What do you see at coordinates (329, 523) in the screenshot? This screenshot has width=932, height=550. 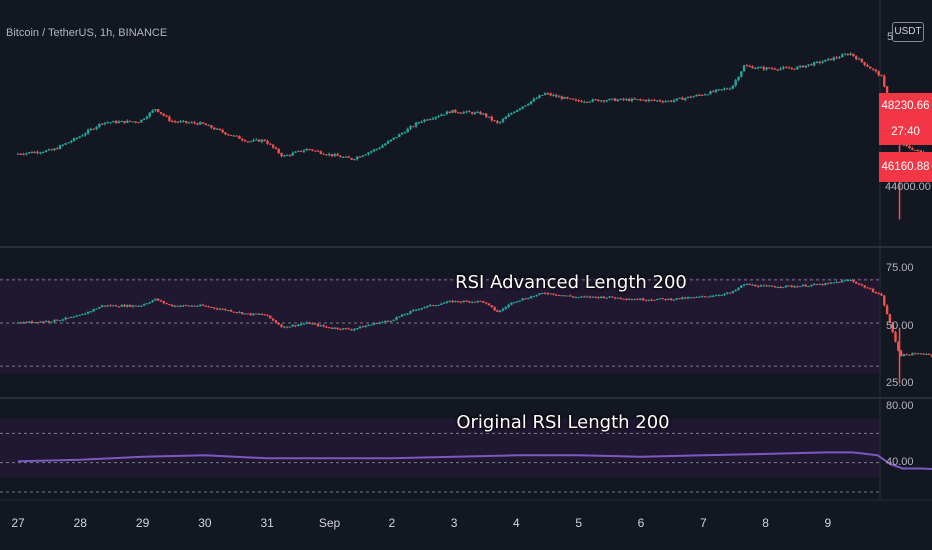 I see `time-tick: Sep` at bounding box center [329, 523].